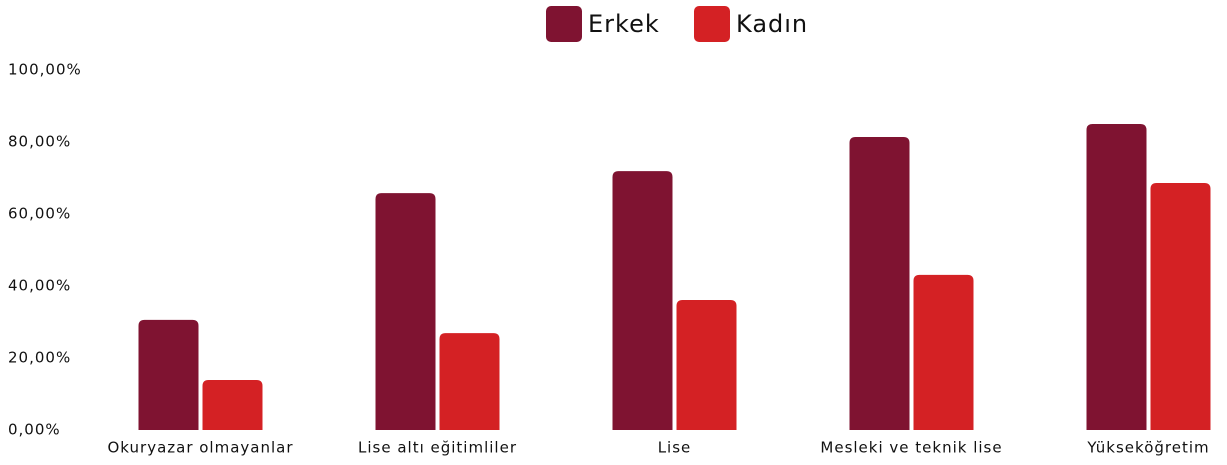 This screenshot has width=1227, height=465. What do you see at coordinates (200, 448) in the screenshot?
I see `x-tick-label: Okuryazar olmayanlar` at bounding box center [200, 448].